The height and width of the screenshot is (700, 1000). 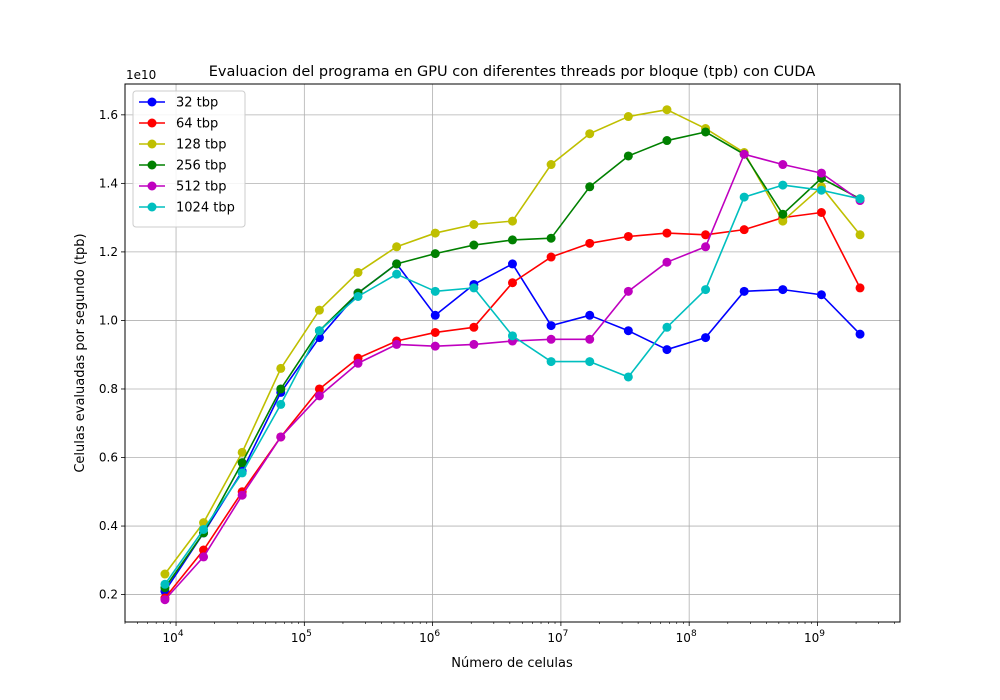 I want to click on legend-label: 64 tbp, so click(x=197, y=124).